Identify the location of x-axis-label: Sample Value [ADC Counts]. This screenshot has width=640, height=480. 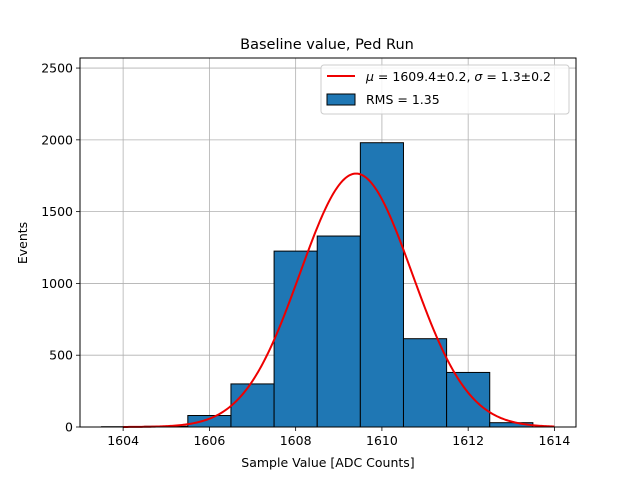
(327, 462).